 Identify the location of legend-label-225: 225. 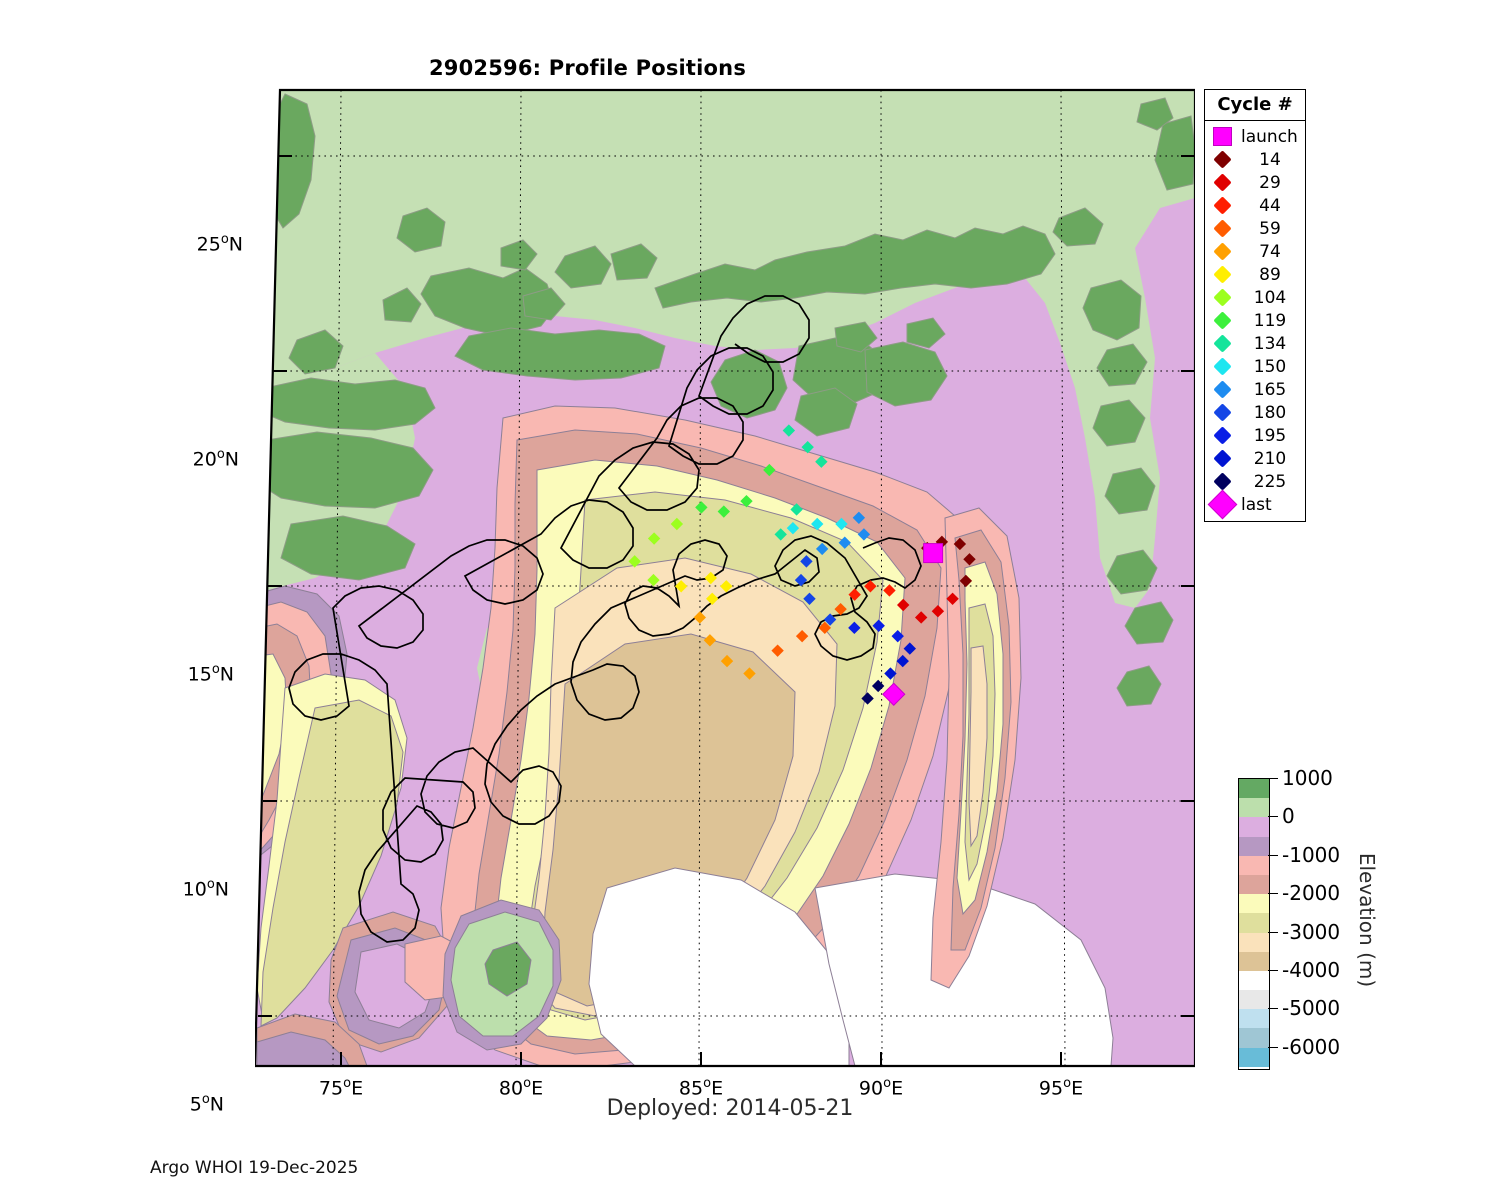
(1270, 481).